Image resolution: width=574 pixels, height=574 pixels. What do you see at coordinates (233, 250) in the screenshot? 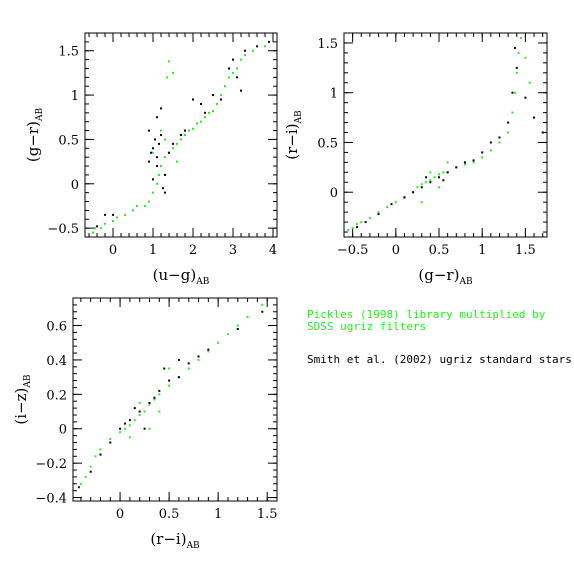
I see `x-tick-label: 3` at bounding box center [233, 250].